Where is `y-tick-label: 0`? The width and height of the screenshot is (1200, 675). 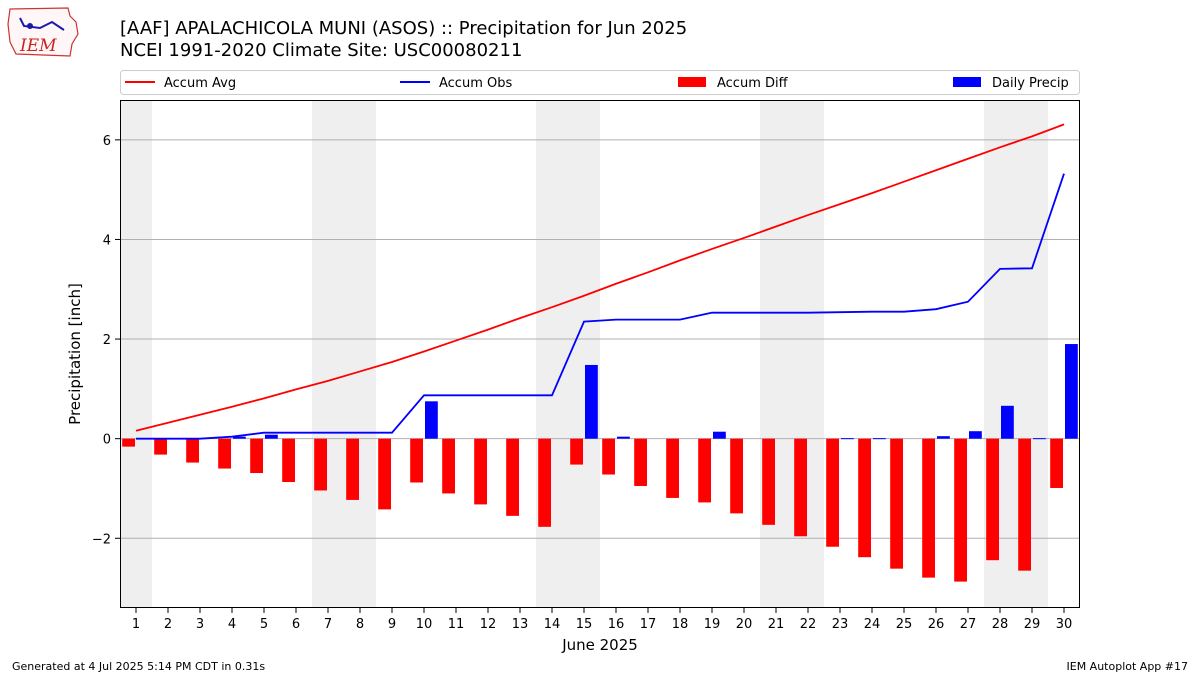
y-tick-label: 0 is located at coordinates (107, 440).